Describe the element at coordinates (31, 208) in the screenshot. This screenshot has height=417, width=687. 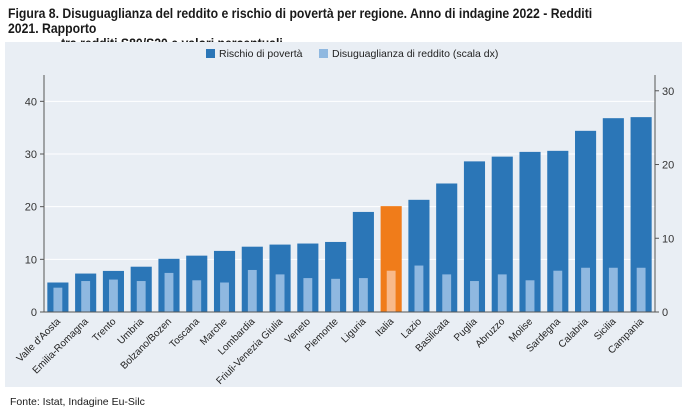
I see `y-tick-label: 20` at that location.